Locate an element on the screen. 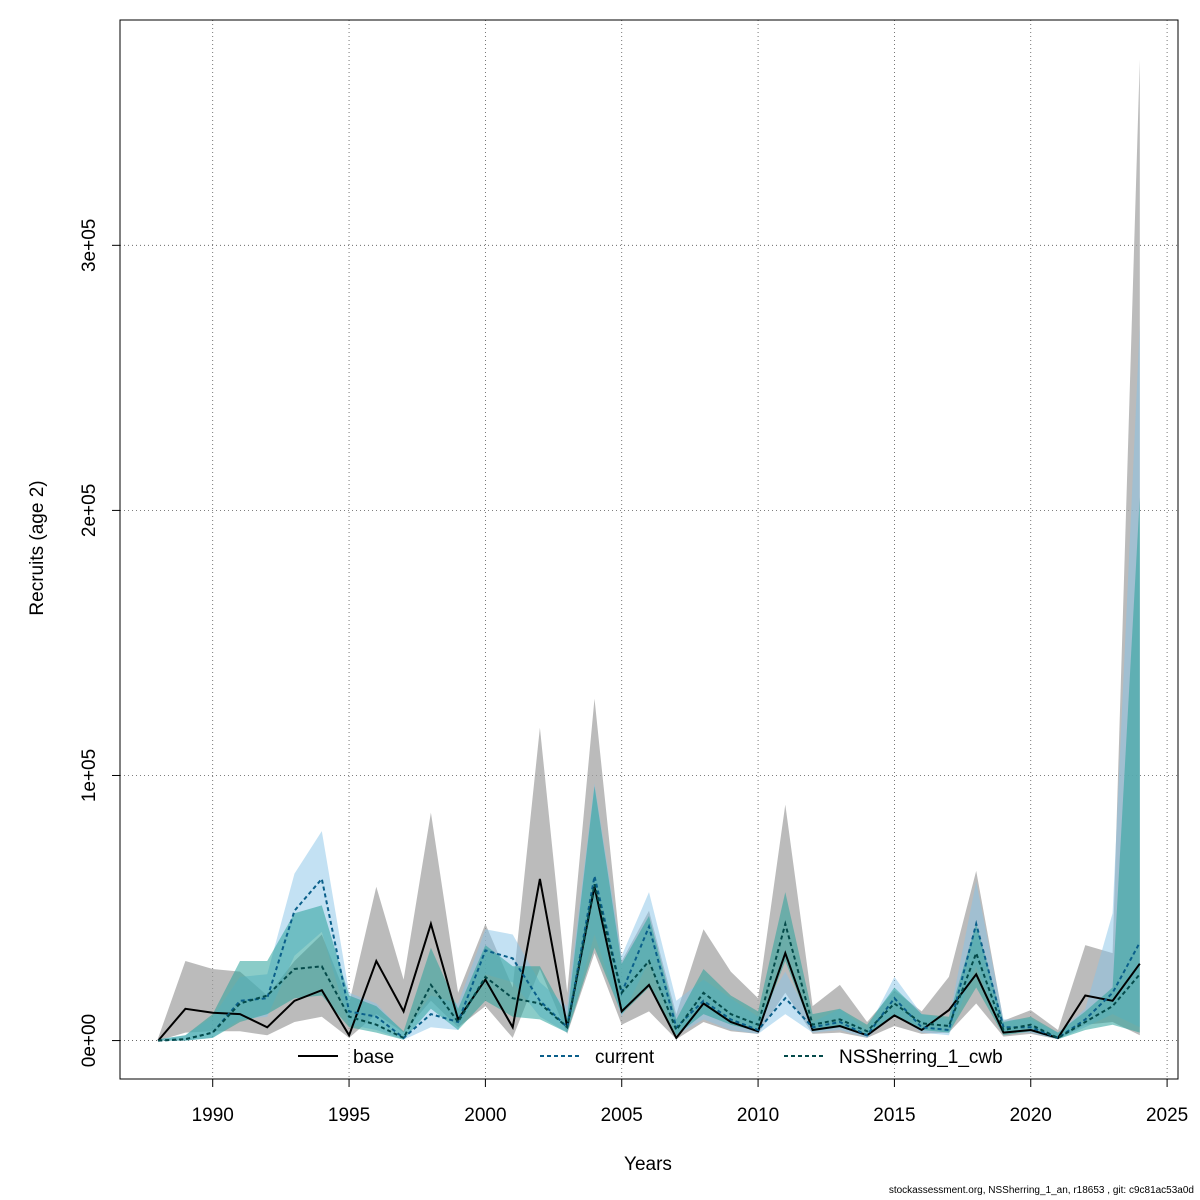 Image resolution: width=1200 pixels, height=1200 pixels. y-tick-label: 2e+05 is located at coordinates (89, 510).